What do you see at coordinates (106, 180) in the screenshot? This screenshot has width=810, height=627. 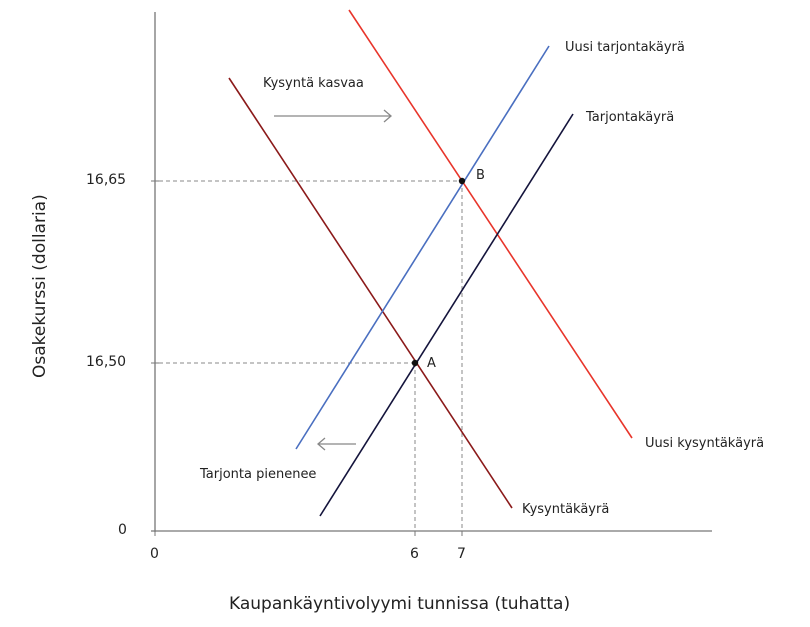 I see `y-tick-16-65: 16,65` at bounding box center [106, 180].